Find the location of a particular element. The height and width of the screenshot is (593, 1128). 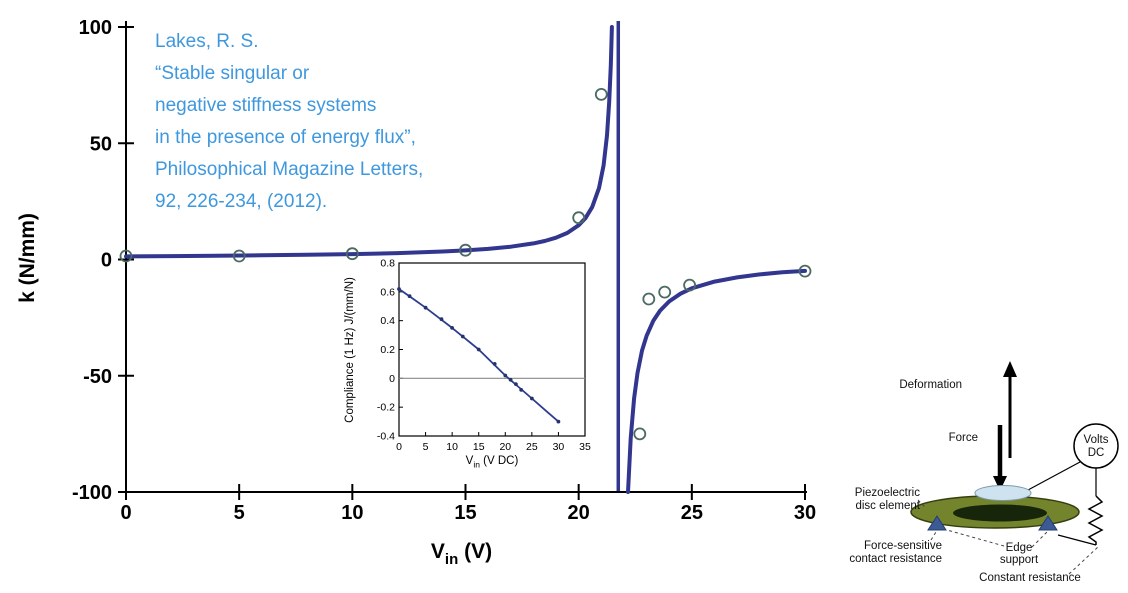

leader-constant is located at coordinates (1083, 560).